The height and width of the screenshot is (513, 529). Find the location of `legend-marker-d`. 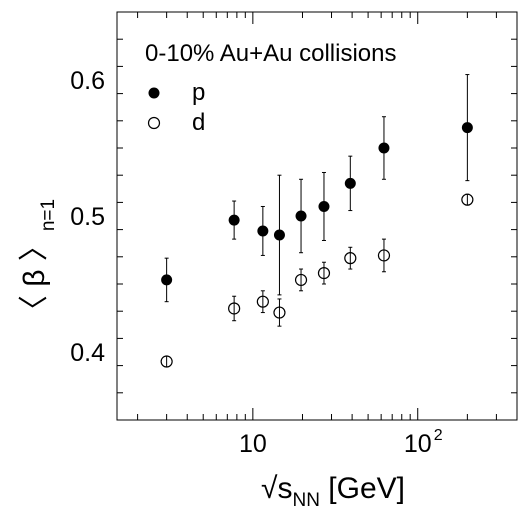

legend-marker-d is located at coordinates (154, 123).